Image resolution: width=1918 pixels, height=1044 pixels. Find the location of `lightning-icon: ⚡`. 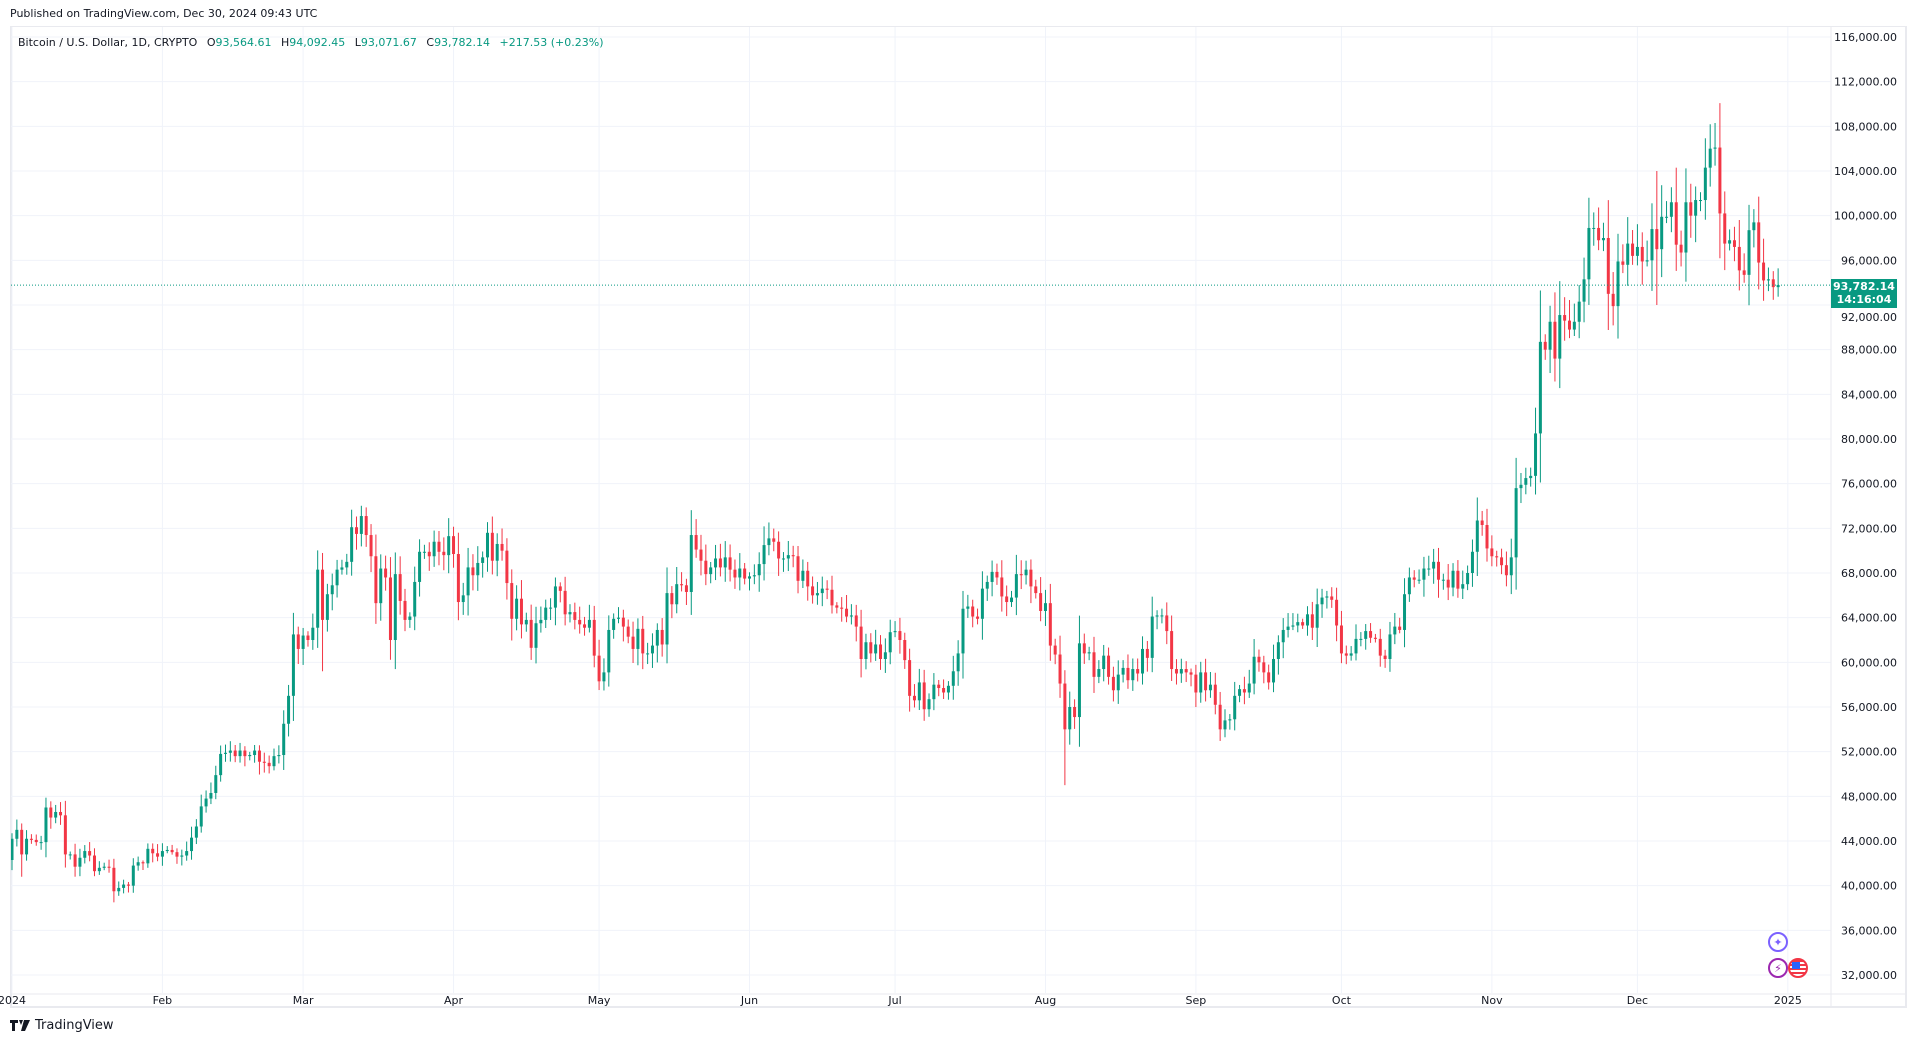

lightning-icon: ⚡ is located at coordinates (1778, 968).